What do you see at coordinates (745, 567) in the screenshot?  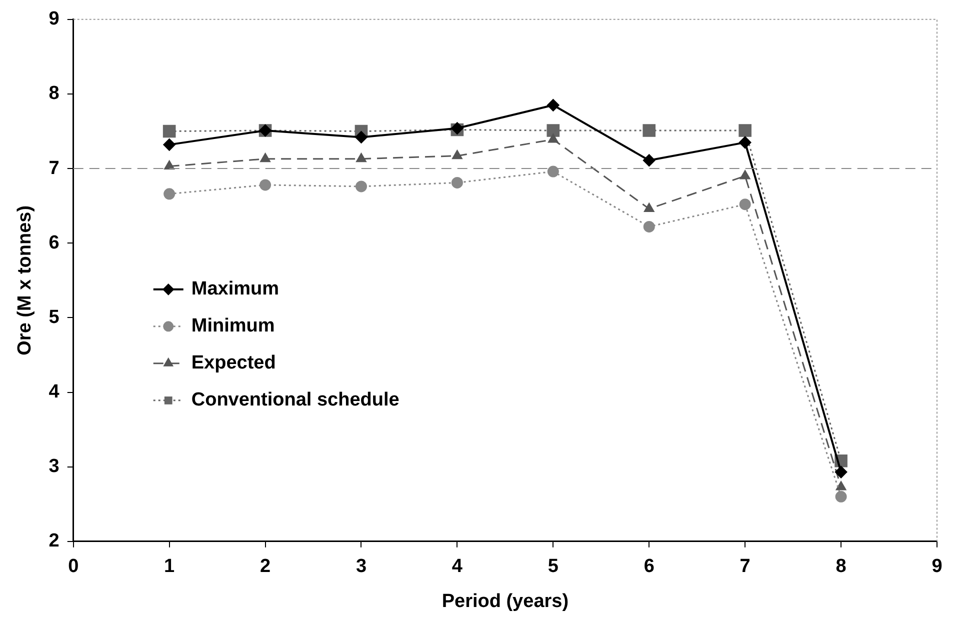 I see `x-tick-label: 7` at bounding box center [745, 567].